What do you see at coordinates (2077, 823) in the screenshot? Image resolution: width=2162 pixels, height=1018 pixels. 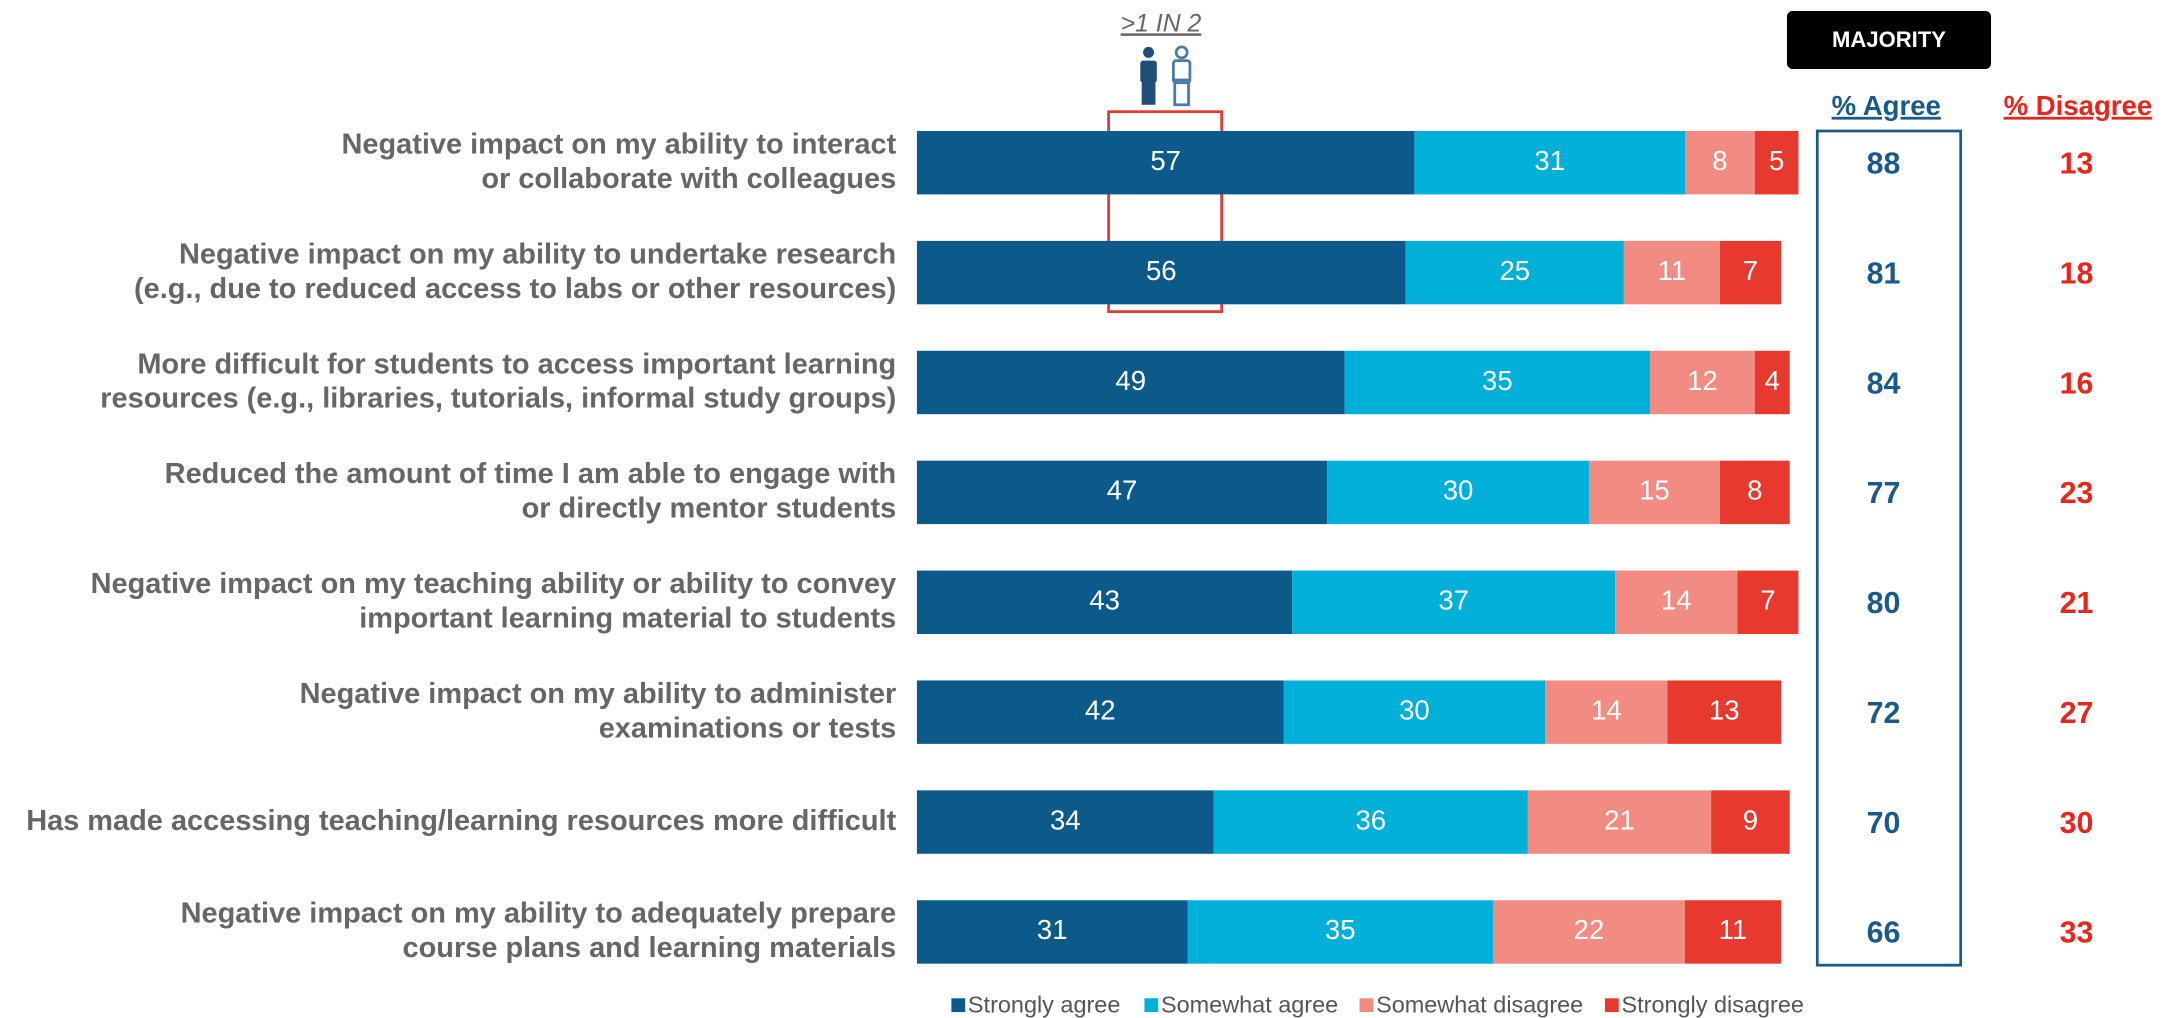 I see `disagree-value: 30` at bounding box center [2077, 823].